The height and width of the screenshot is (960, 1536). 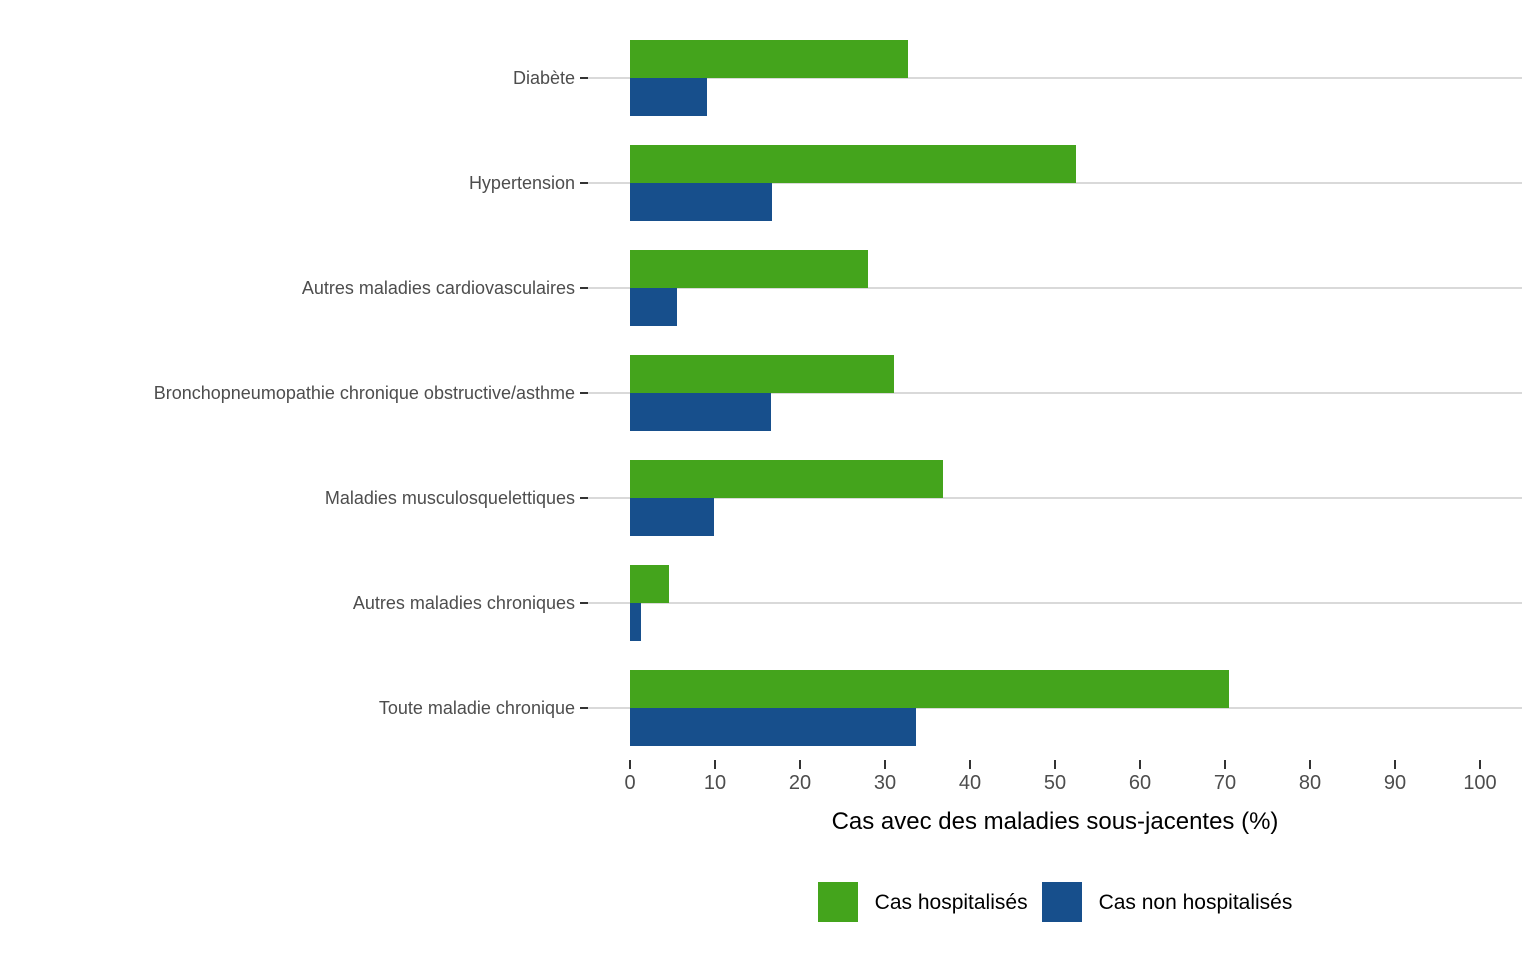 What do you see at coordinates (449, 497) in the screenshot?
I see `category-label: Maladies musculosquelettiques` at bounding box center [449, 497].